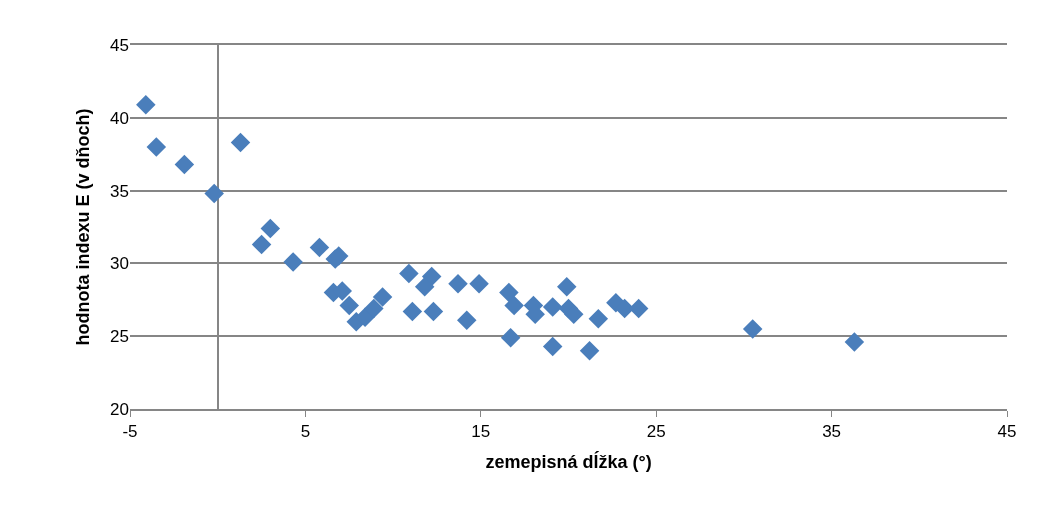 Image resolution: width=1053 pixels, height=521 pixels. Describe the element at coordinates (1007, 432) in the screenshot. I see `x-tick-label: 45` at that location.